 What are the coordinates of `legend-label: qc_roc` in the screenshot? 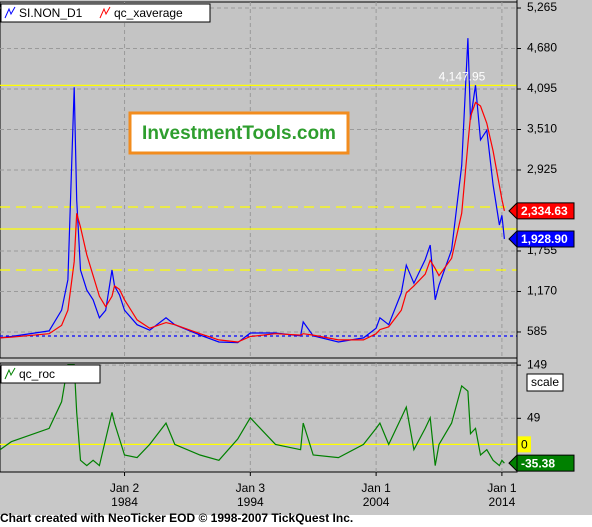 It's located at (37, 374).